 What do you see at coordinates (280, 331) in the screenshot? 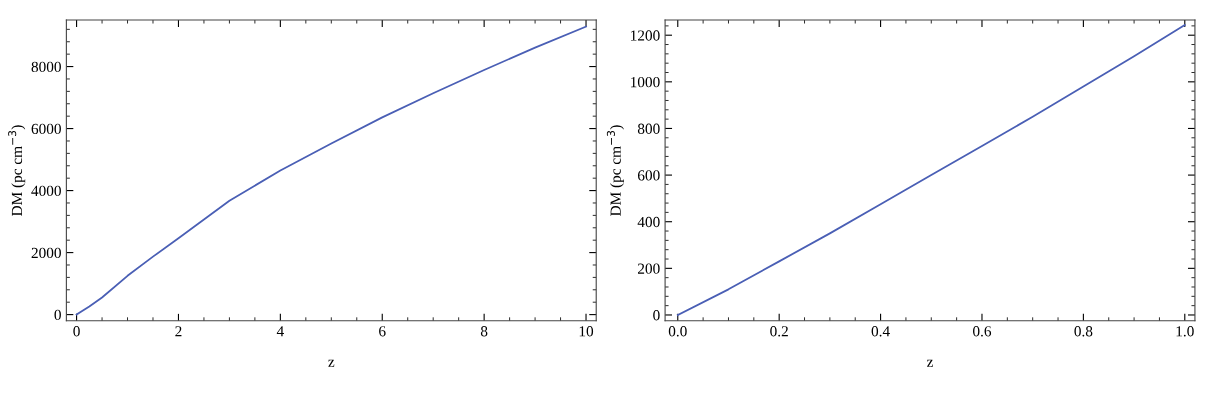
I see `x-tick-label: 4` at bounding box center [280, 331].